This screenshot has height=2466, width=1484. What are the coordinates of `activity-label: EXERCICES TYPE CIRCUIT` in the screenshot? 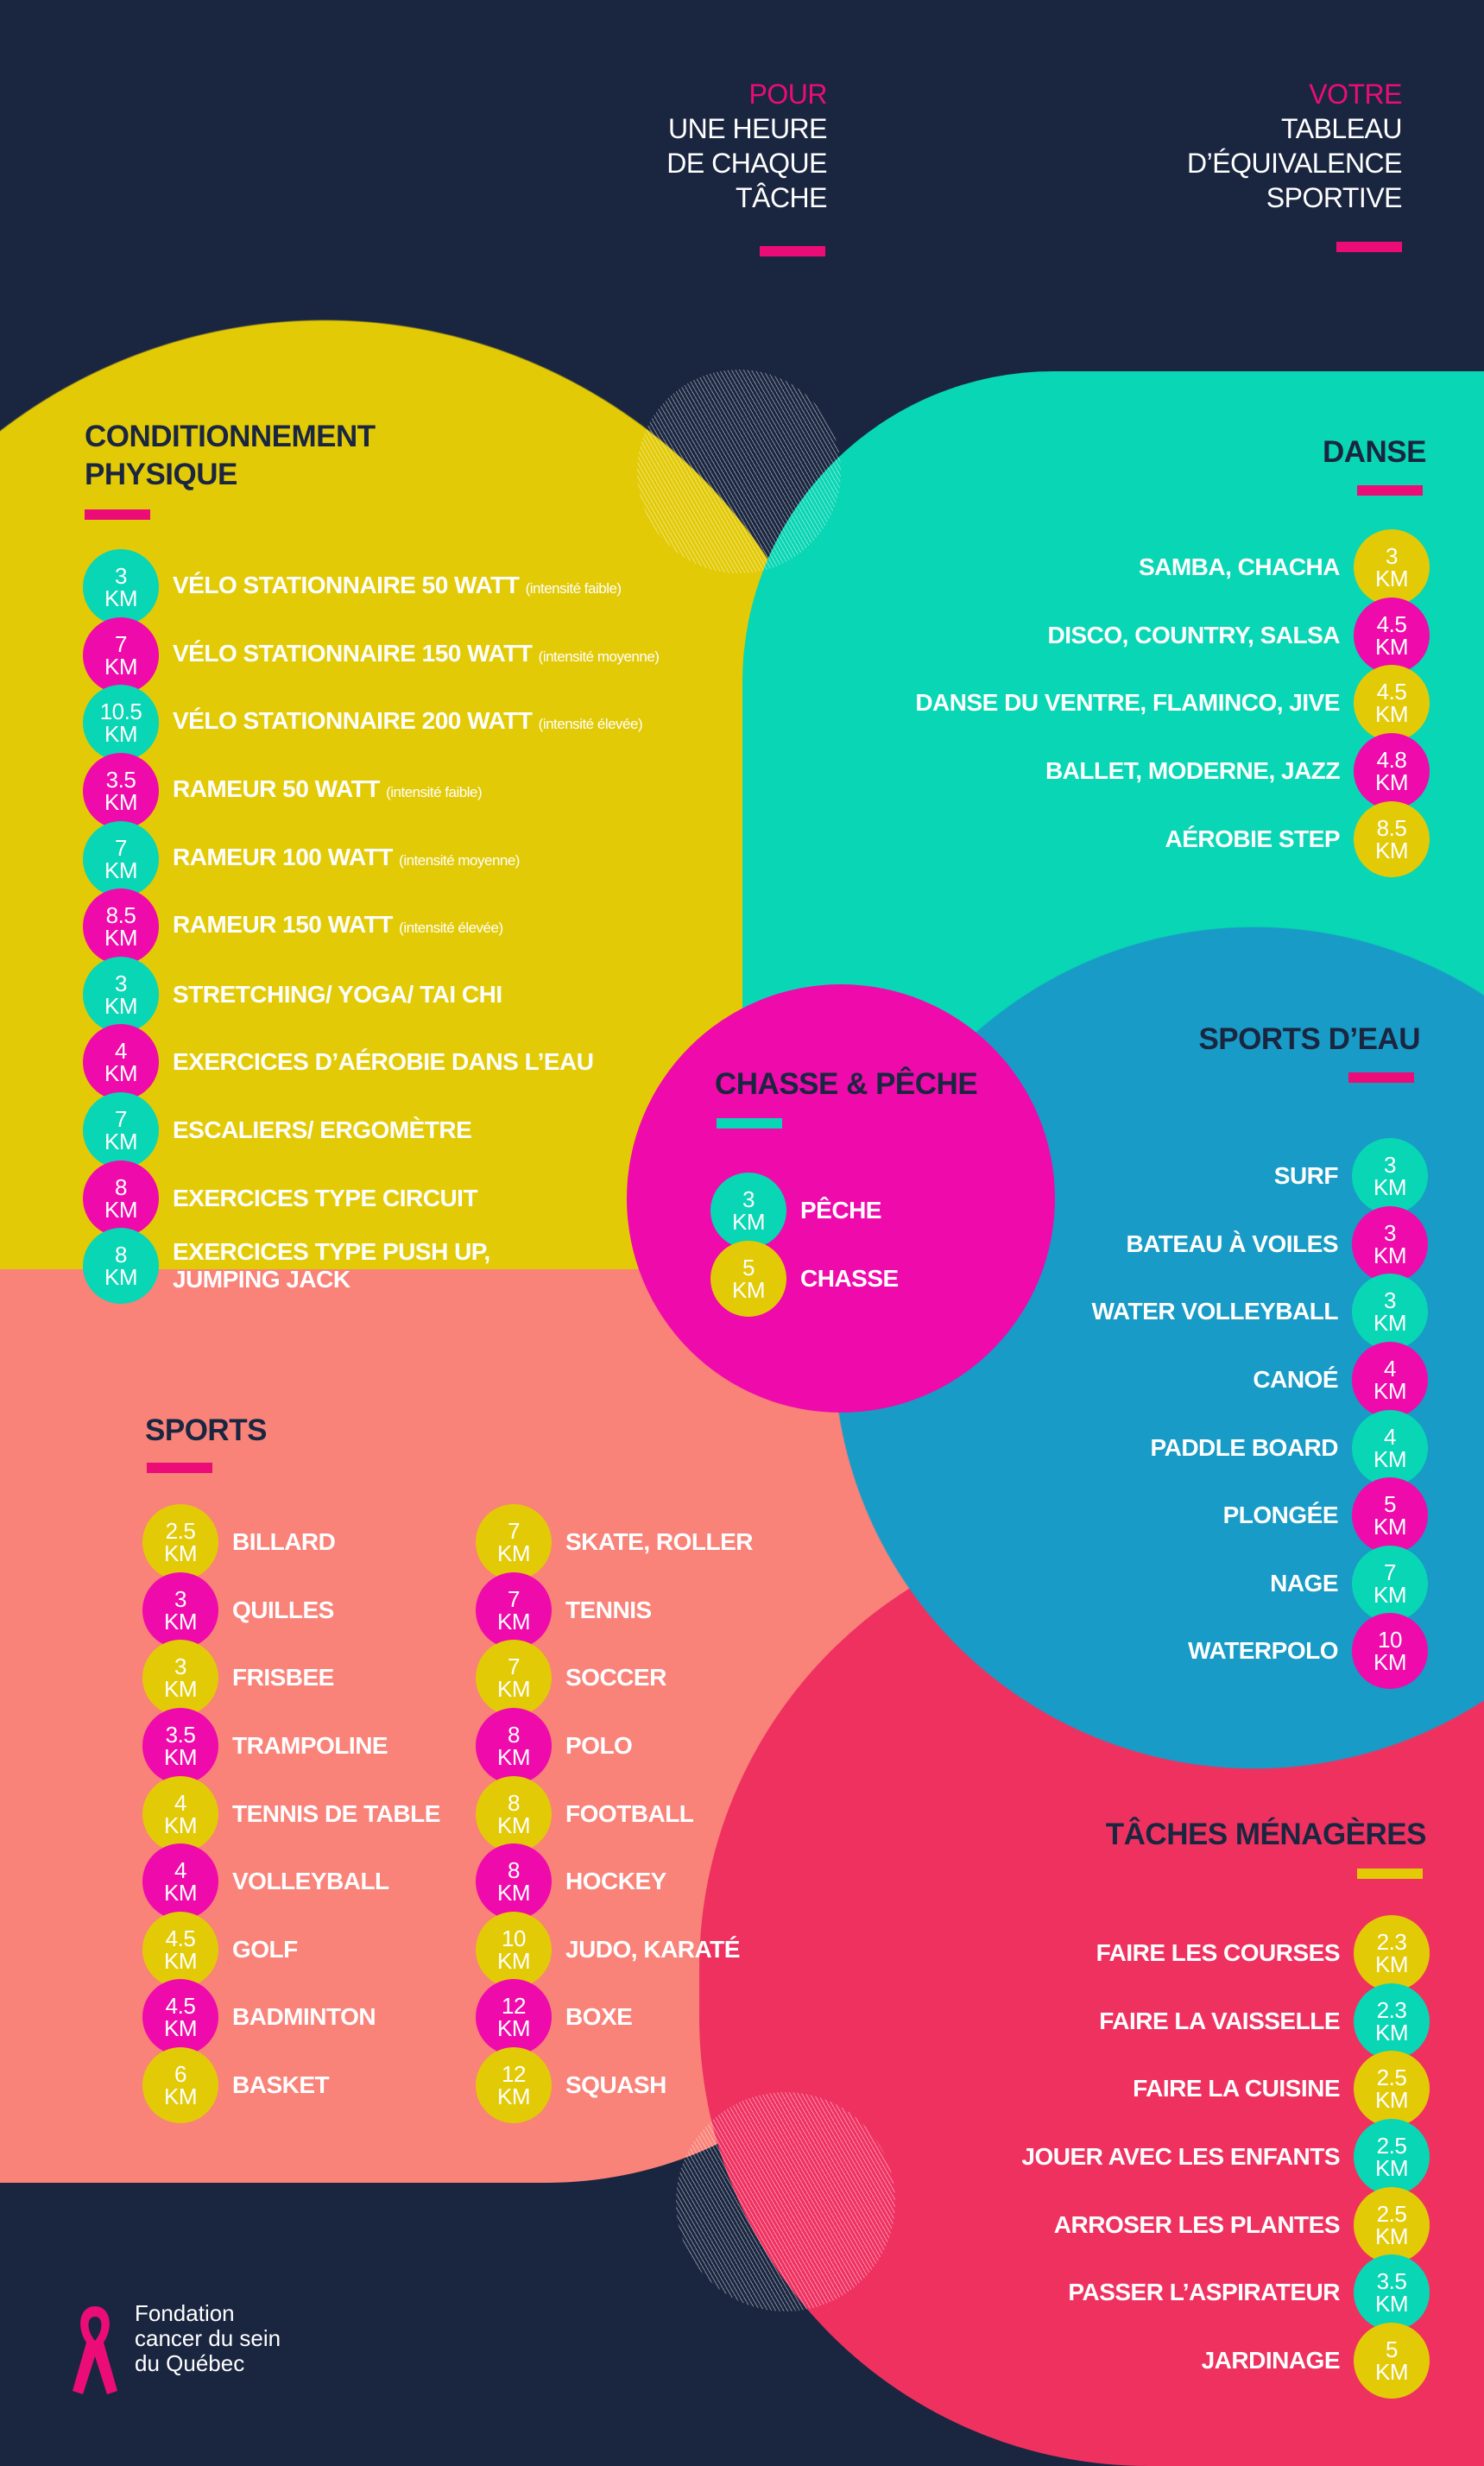 It's located at (325, 1198).